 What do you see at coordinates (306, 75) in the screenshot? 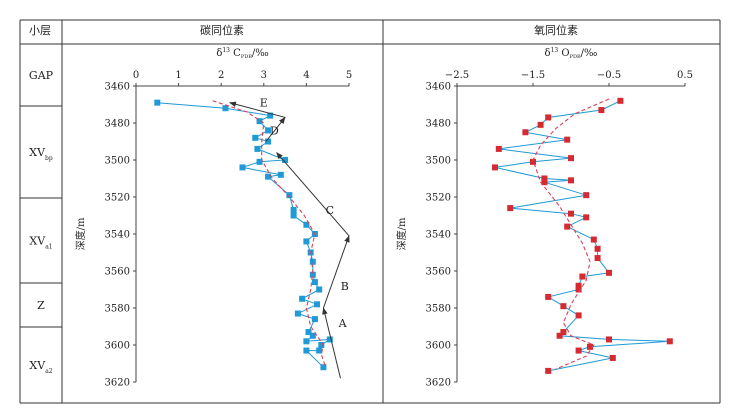
I see `x-tick-label: 4` at bounding box center [306, 75].